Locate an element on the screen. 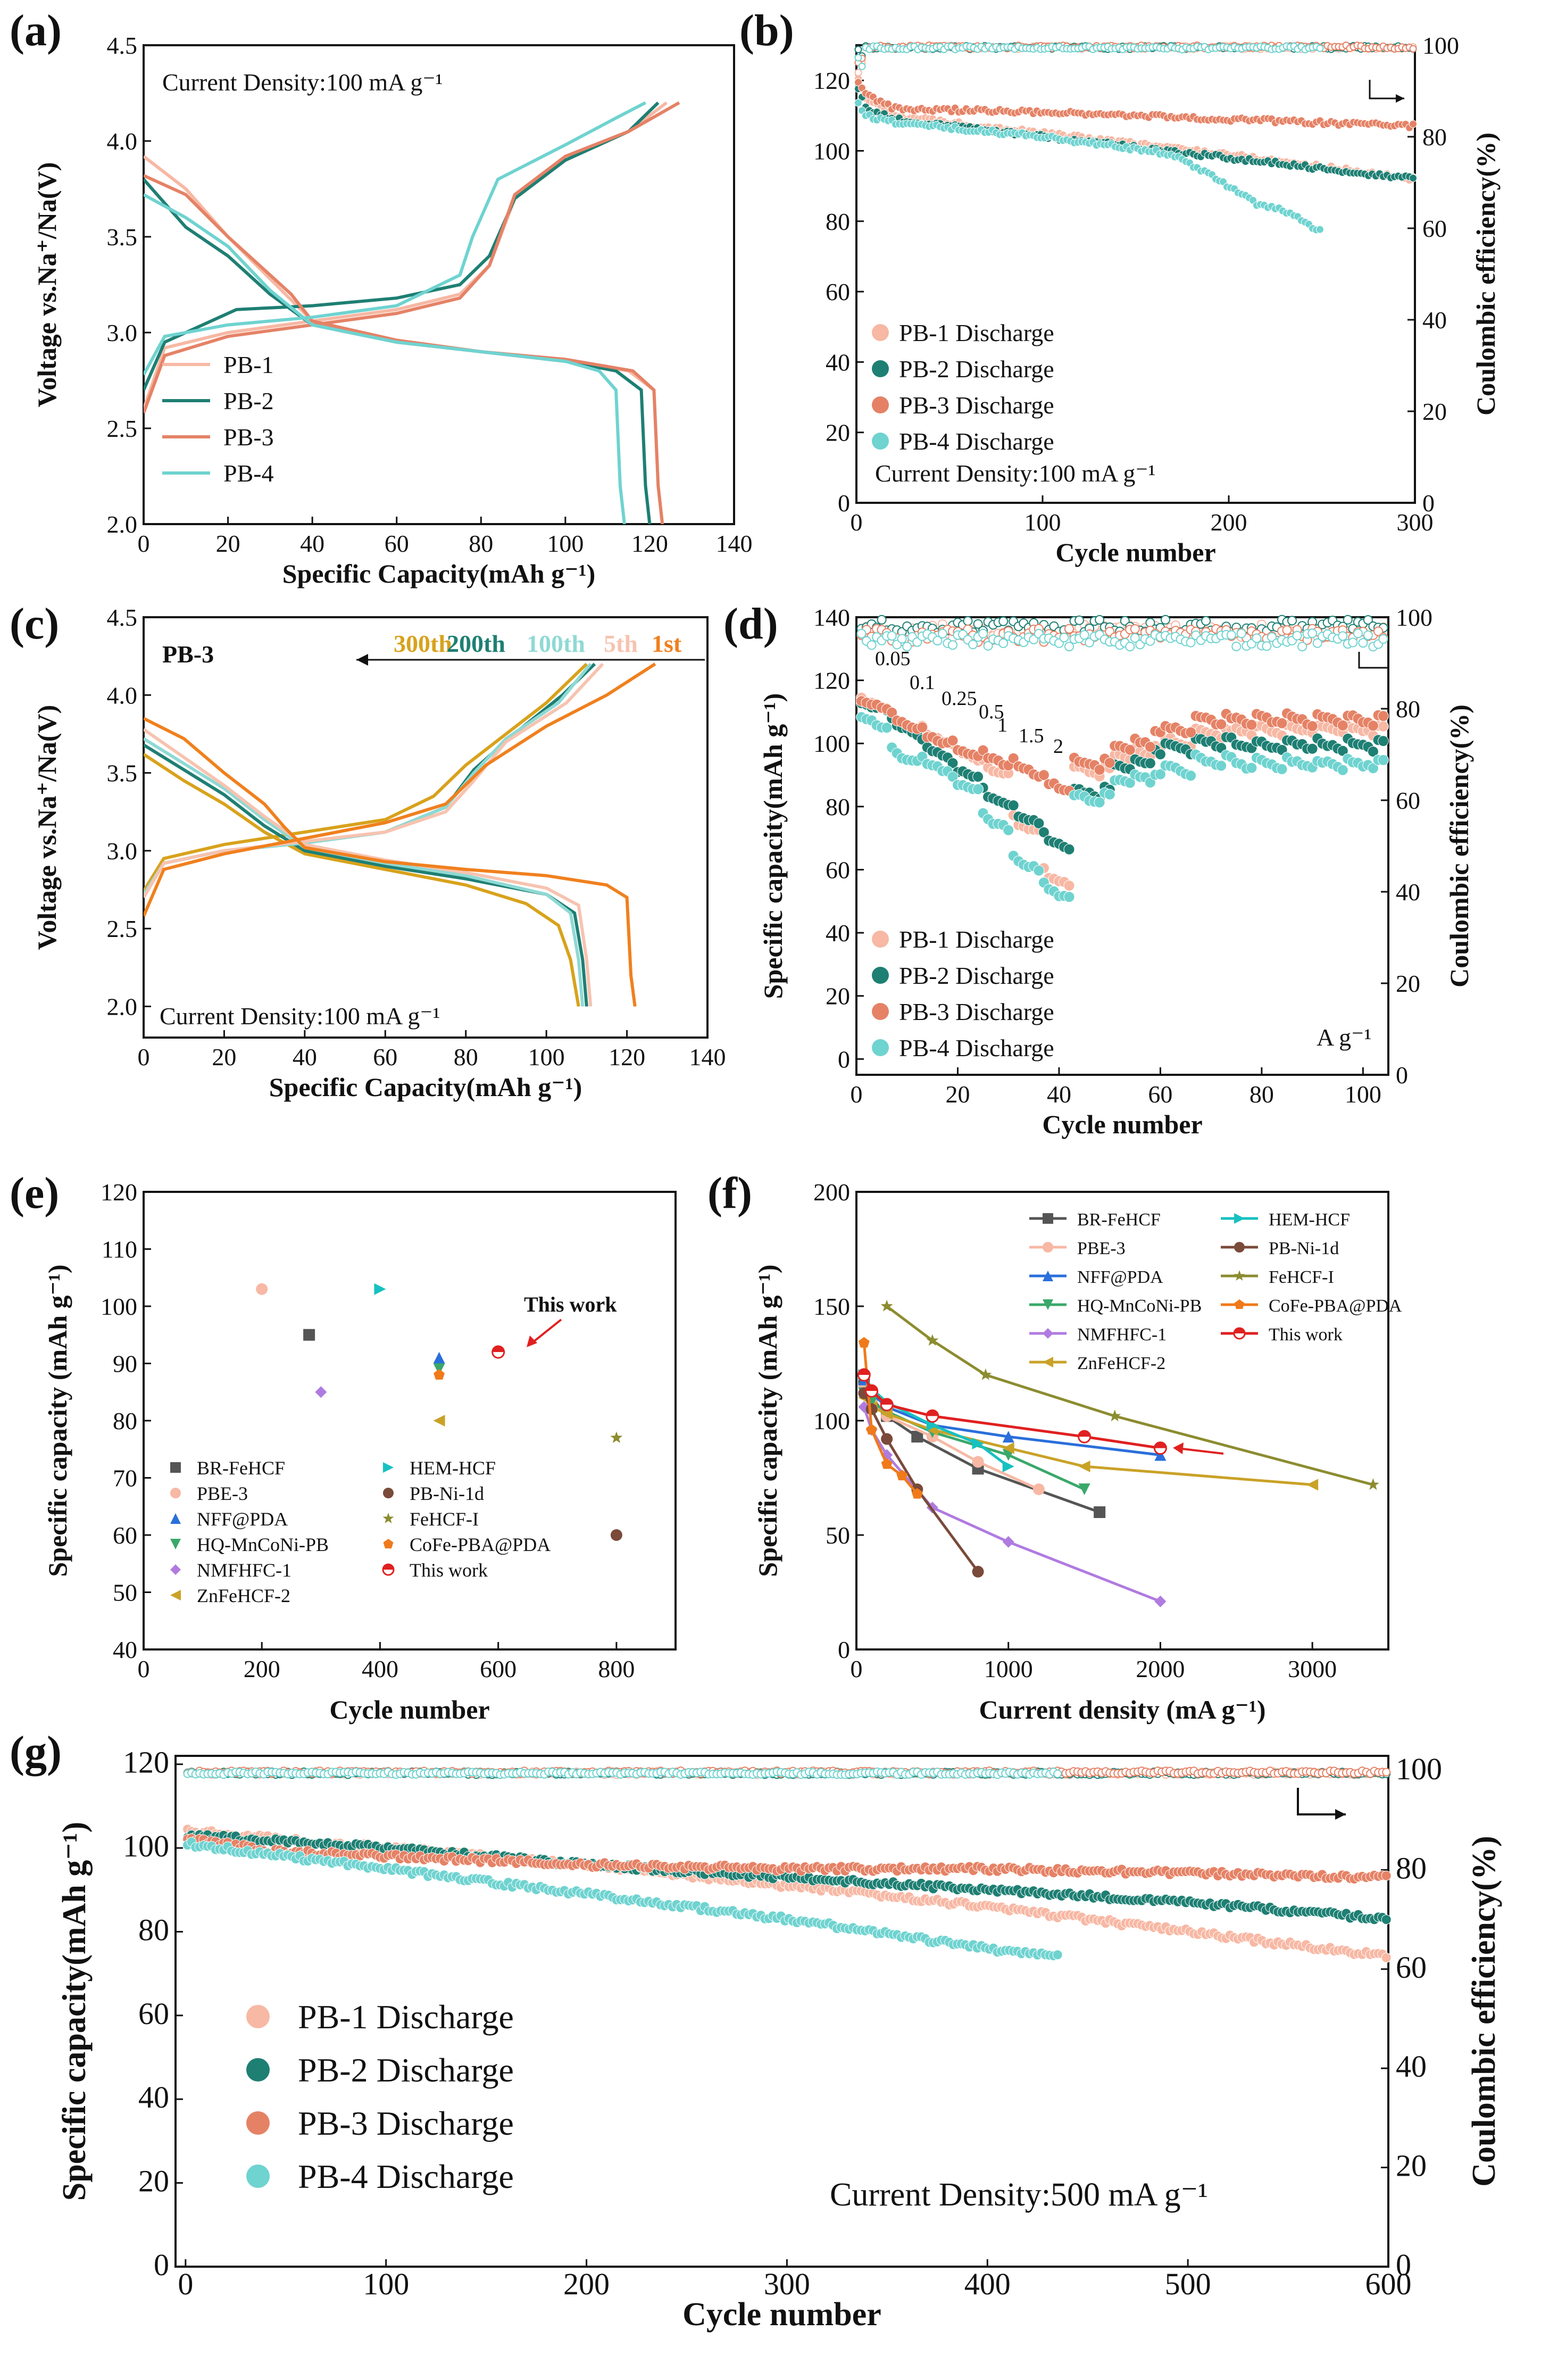  point-HEM-HCF is located at coordinates (380, 1289).